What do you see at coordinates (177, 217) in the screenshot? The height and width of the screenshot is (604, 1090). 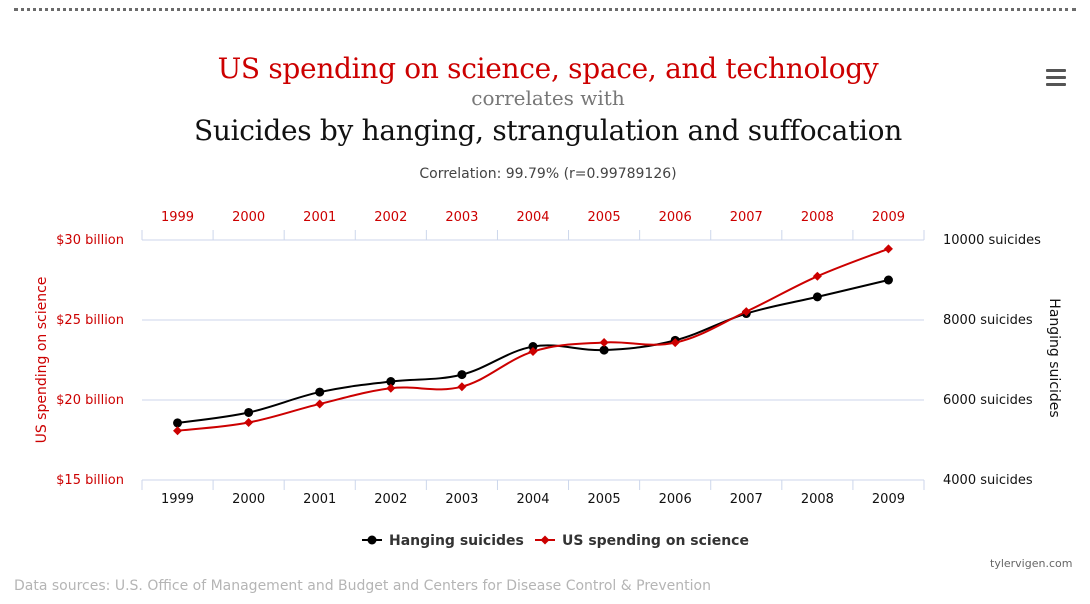 I see `top-x-tick-label: 1999` at bounding box center [177, 217].